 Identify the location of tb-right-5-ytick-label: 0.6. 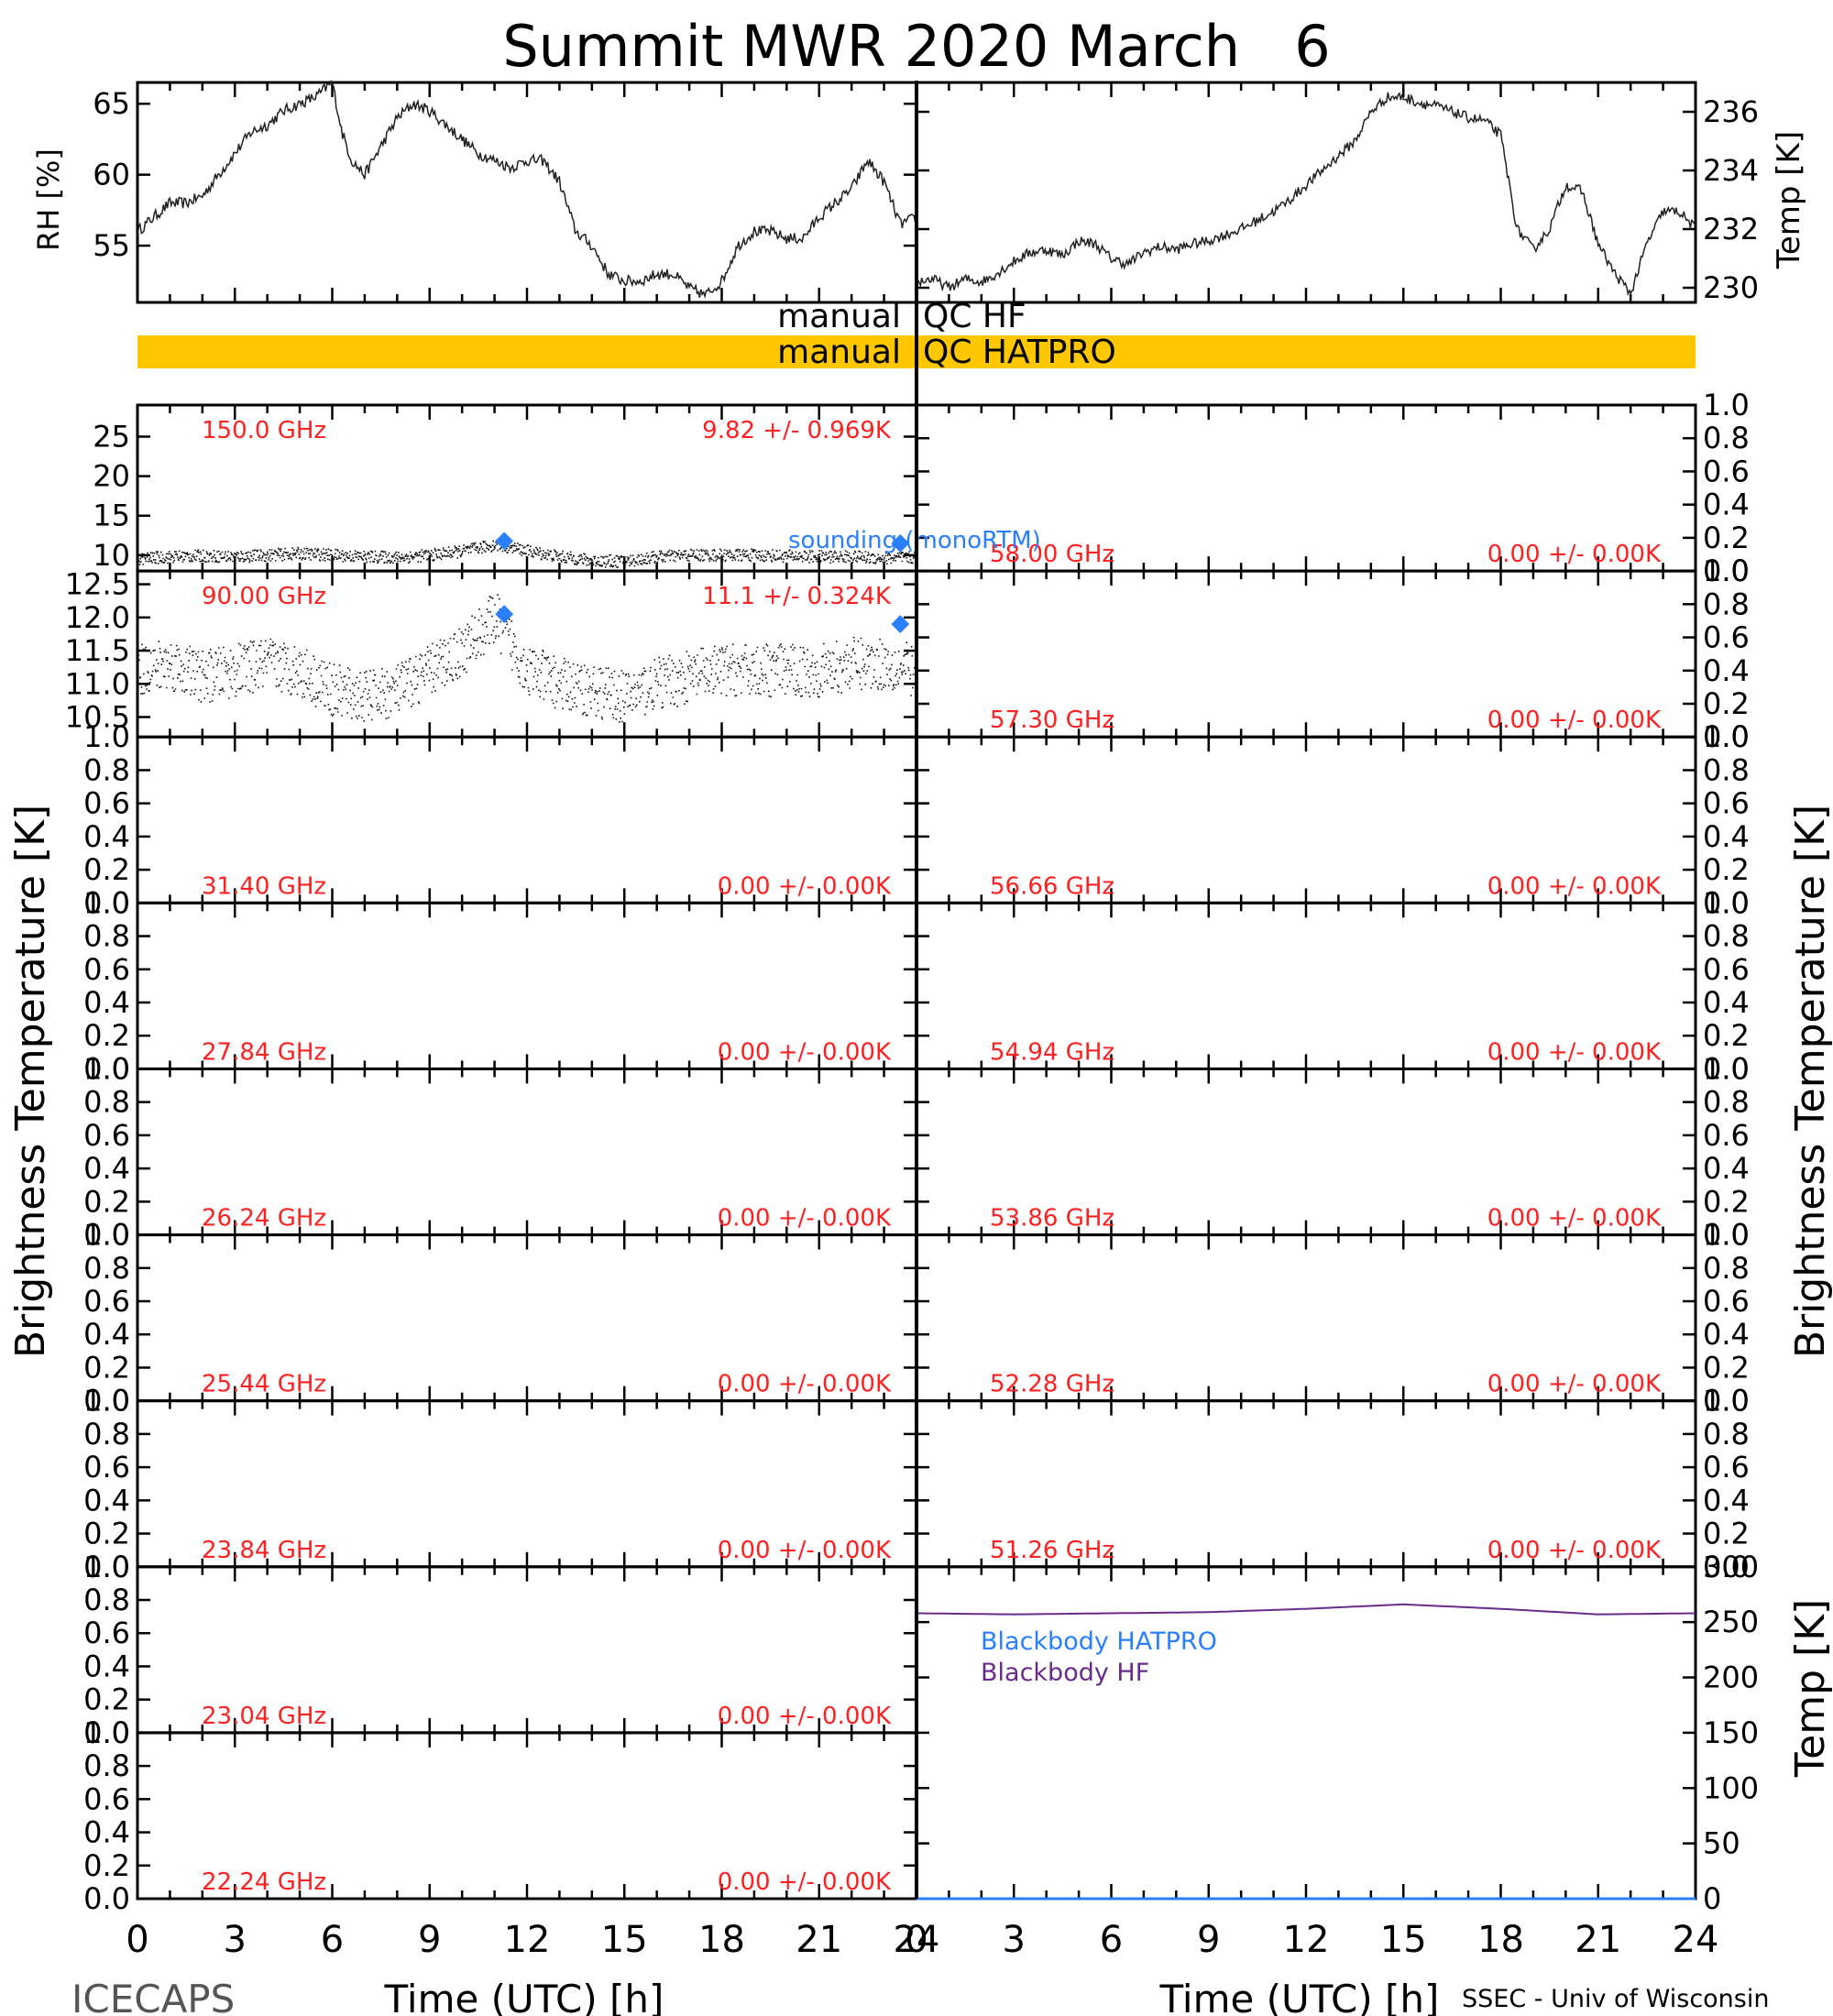
(1726, 1301).